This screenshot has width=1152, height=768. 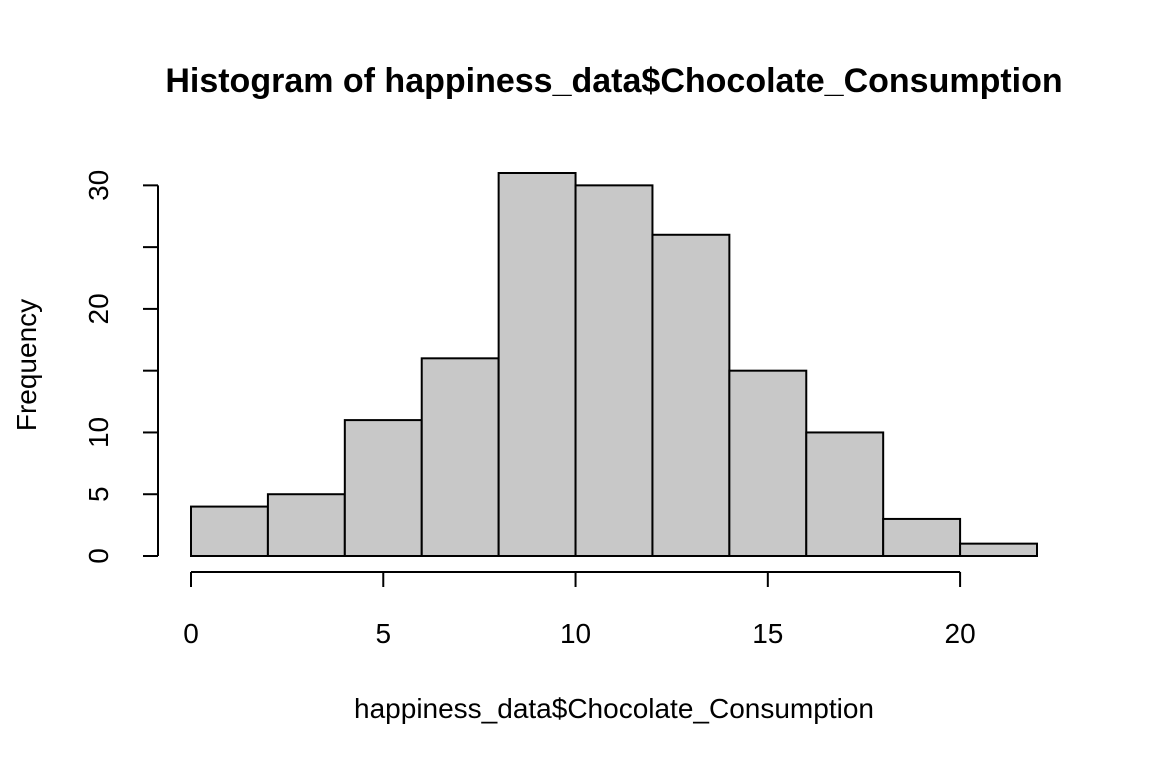 I want to click on x-tick-label: 10, so click(x=575, y=633).